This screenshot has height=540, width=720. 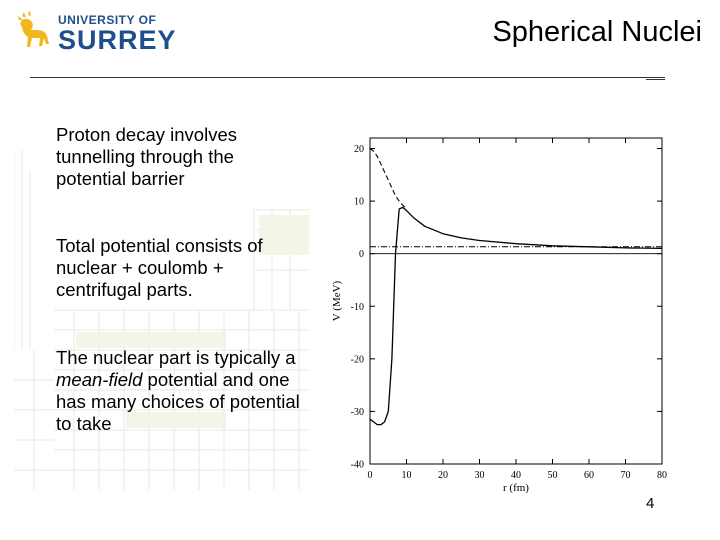 I want to click on x-tick-label: 80, so click(x=662, y=475).